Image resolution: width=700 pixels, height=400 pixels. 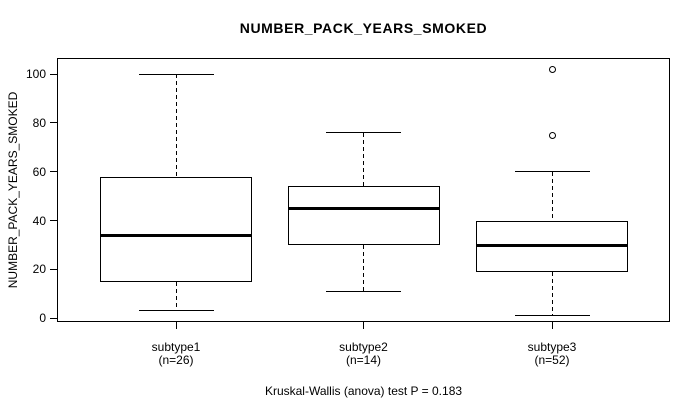 What do you see at coordinates (363, 391) in the screenshot?
I see `stats-caption: Kruskal-Wallis (anova) test P = 0.183` at bounding box center [363, 391].